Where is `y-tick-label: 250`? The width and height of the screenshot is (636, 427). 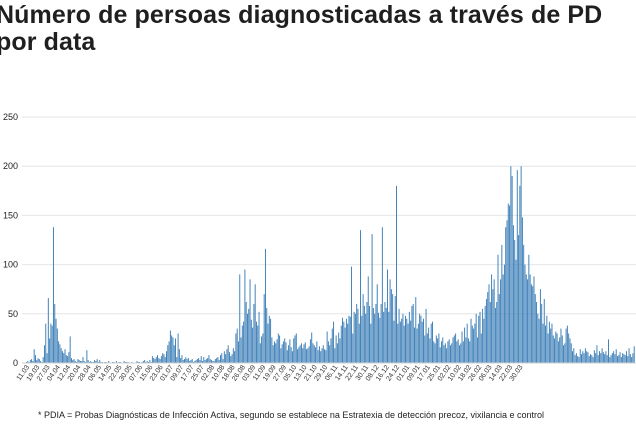 y-tick-label: 250 is located at coordinates (10, 117).